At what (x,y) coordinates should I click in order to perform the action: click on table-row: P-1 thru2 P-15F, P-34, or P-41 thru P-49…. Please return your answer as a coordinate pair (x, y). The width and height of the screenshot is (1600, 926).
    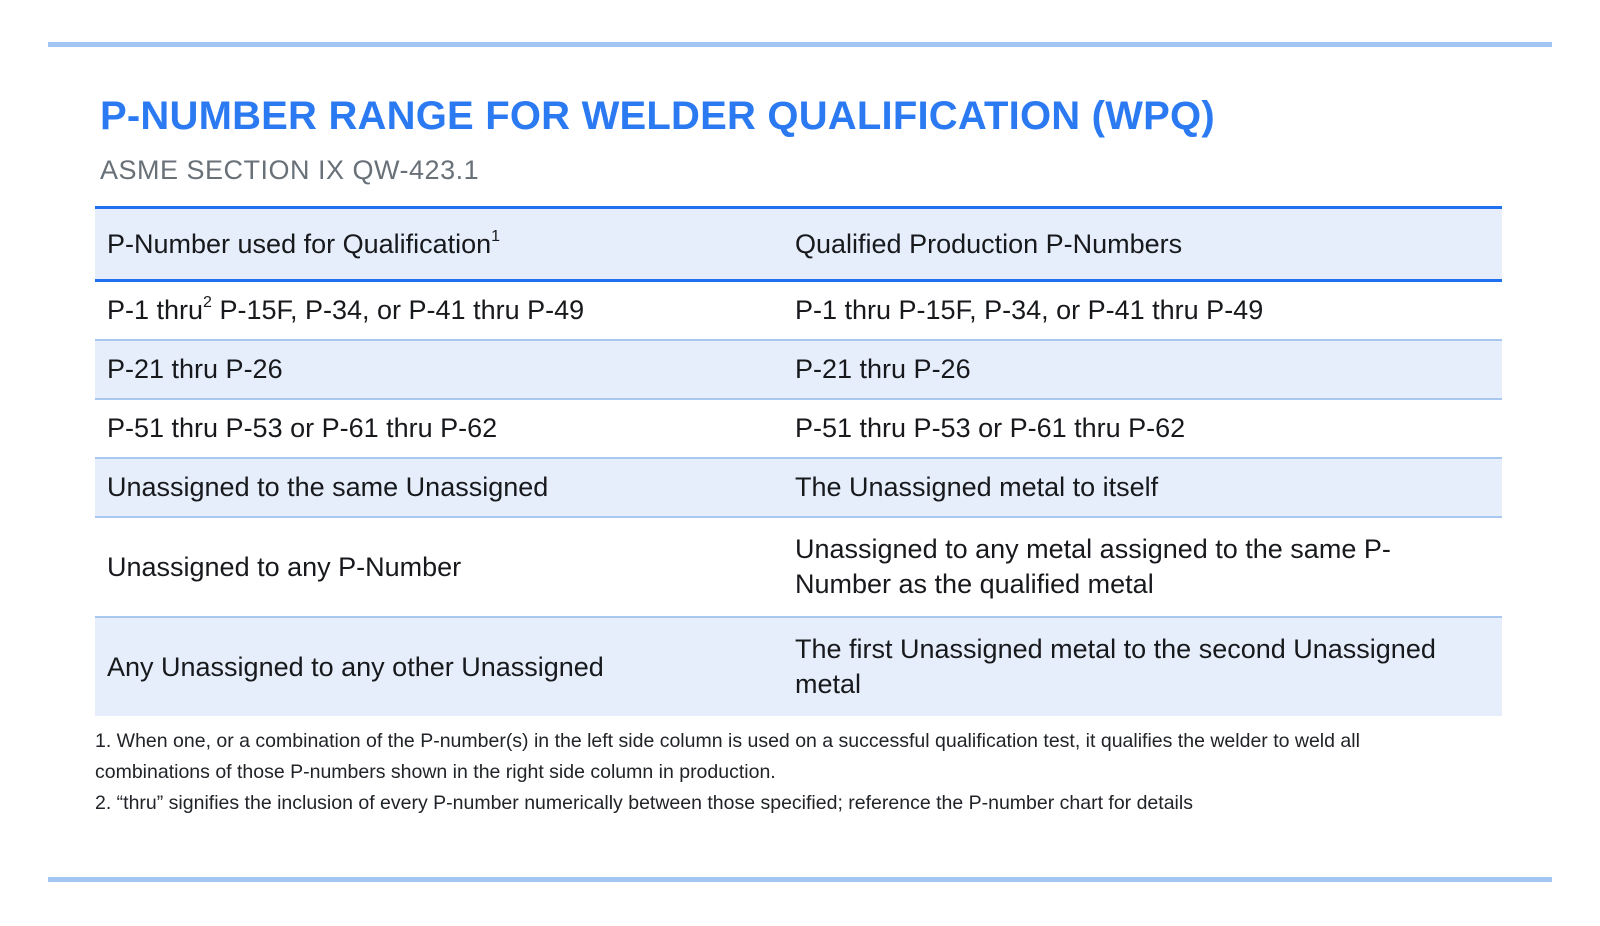
    Looking at the image, I should click on (798, 310).